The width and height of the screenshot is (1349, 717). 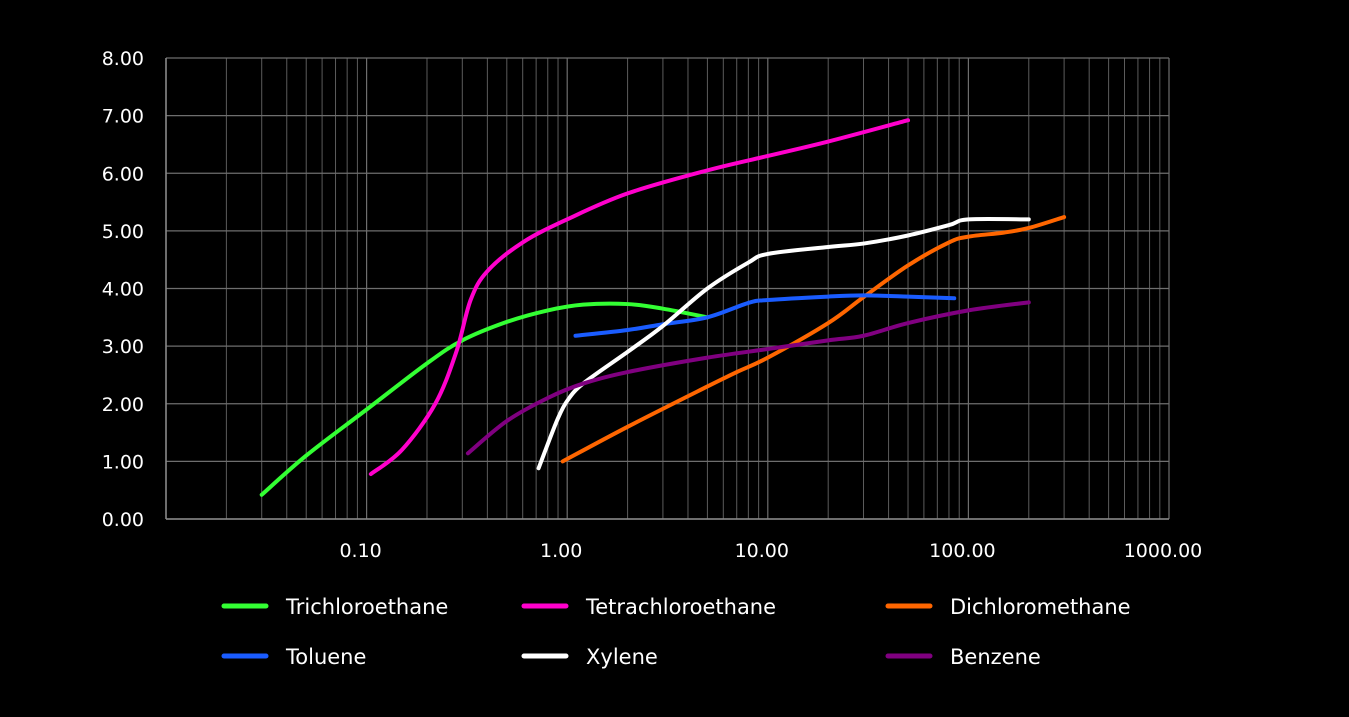 I want to click on series-line-trichloroethane, so click(x=484, y=399).